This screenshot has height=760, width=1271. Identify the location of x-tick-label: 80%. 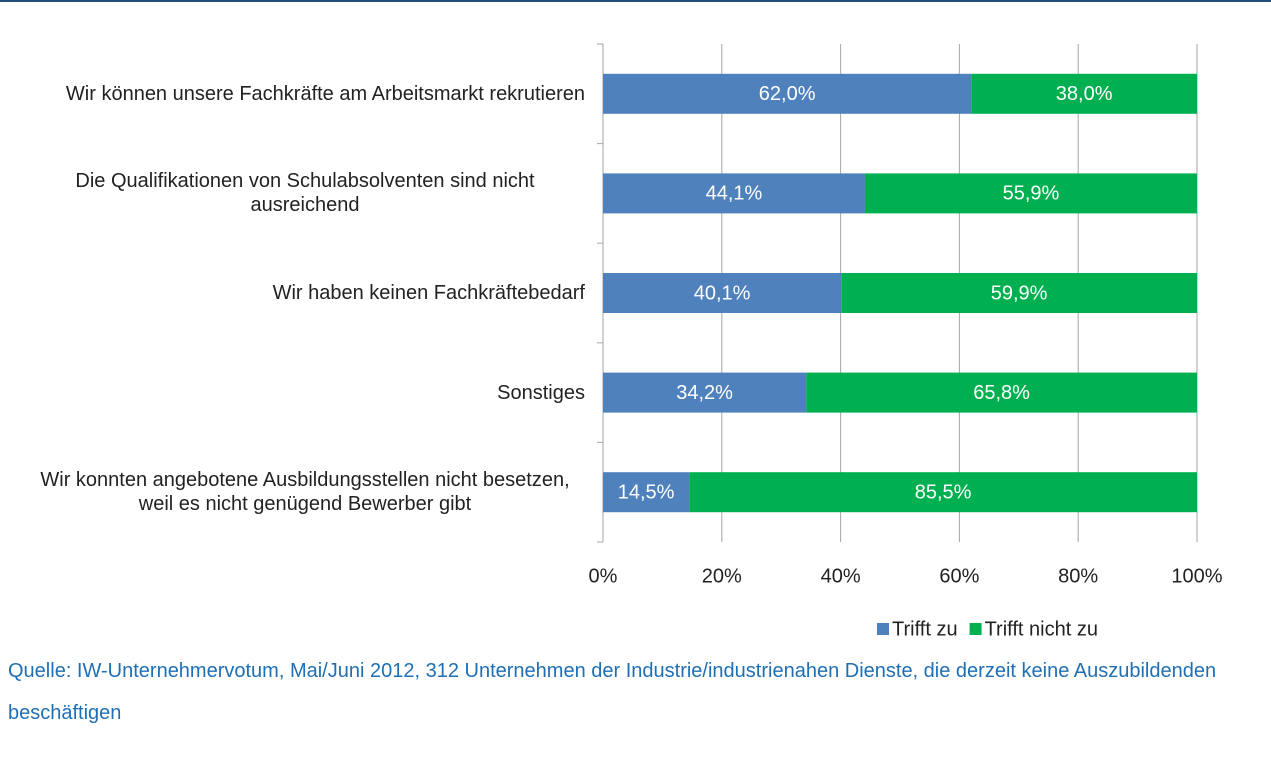
(1078, 576).